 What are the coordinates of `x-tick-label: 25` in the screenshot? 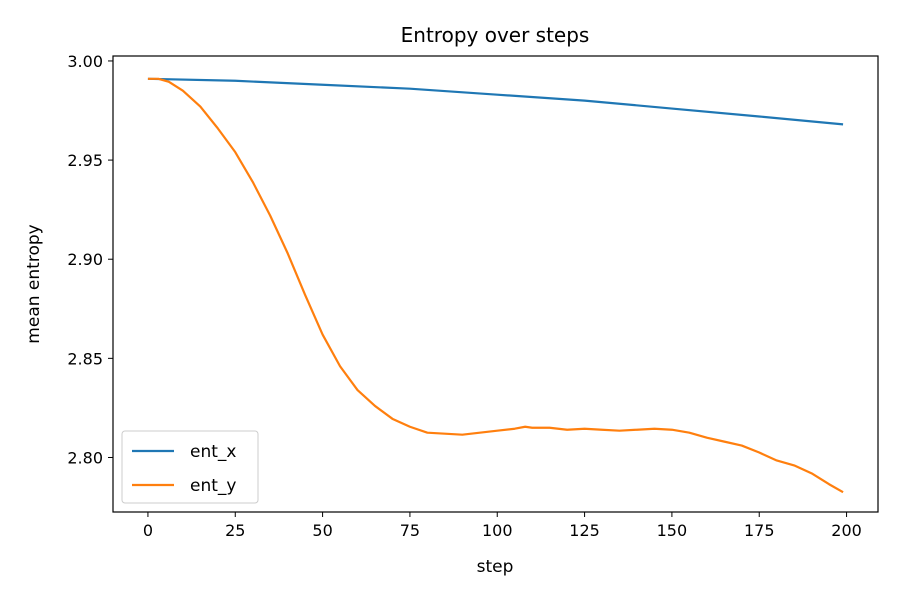 It's located at (235, 530).